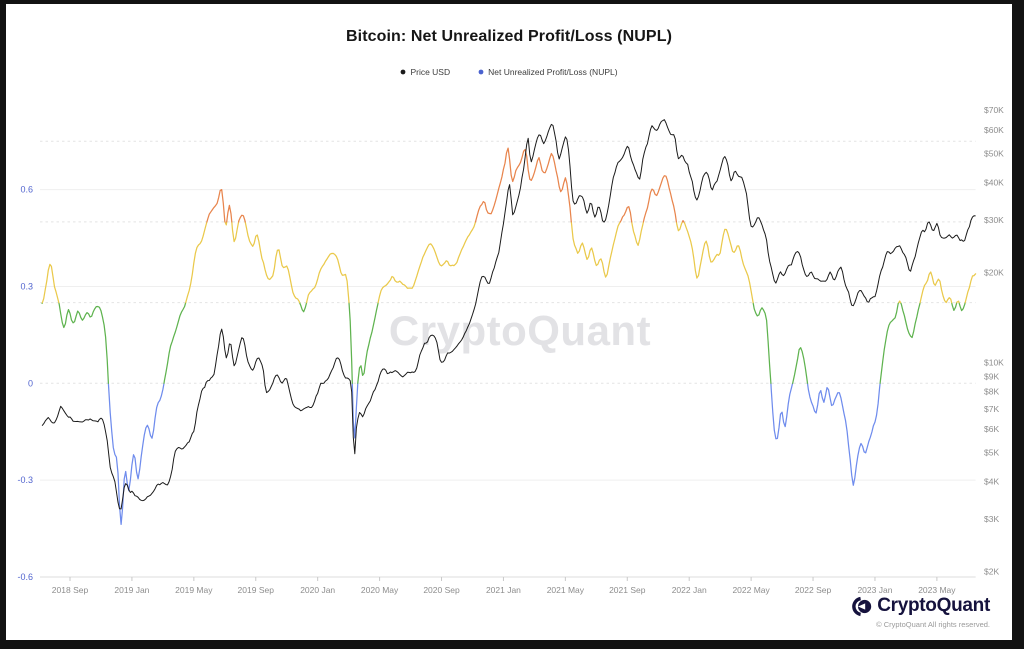 This screenshot has height=649, width=1024. Describe the element at coordinates (813, 590) in the screenshot. I see `svg-text: 2022 Sep` at that location.